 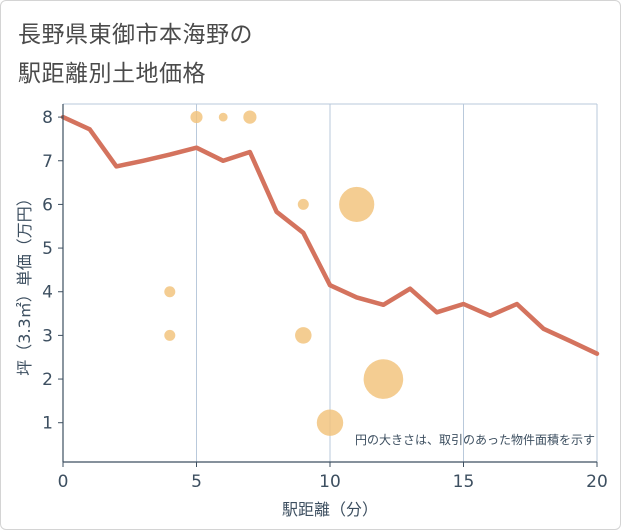 What do you see at coordinates (47, 424) in the screenshot?
I see `y-tick-label: 1` at bounding box center [47, 424].